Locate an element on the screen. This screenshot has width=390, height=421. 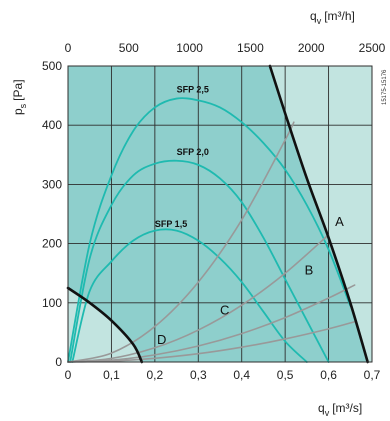
x-bottom-tick-label: 0,5 is located at coordinates (285, 375).